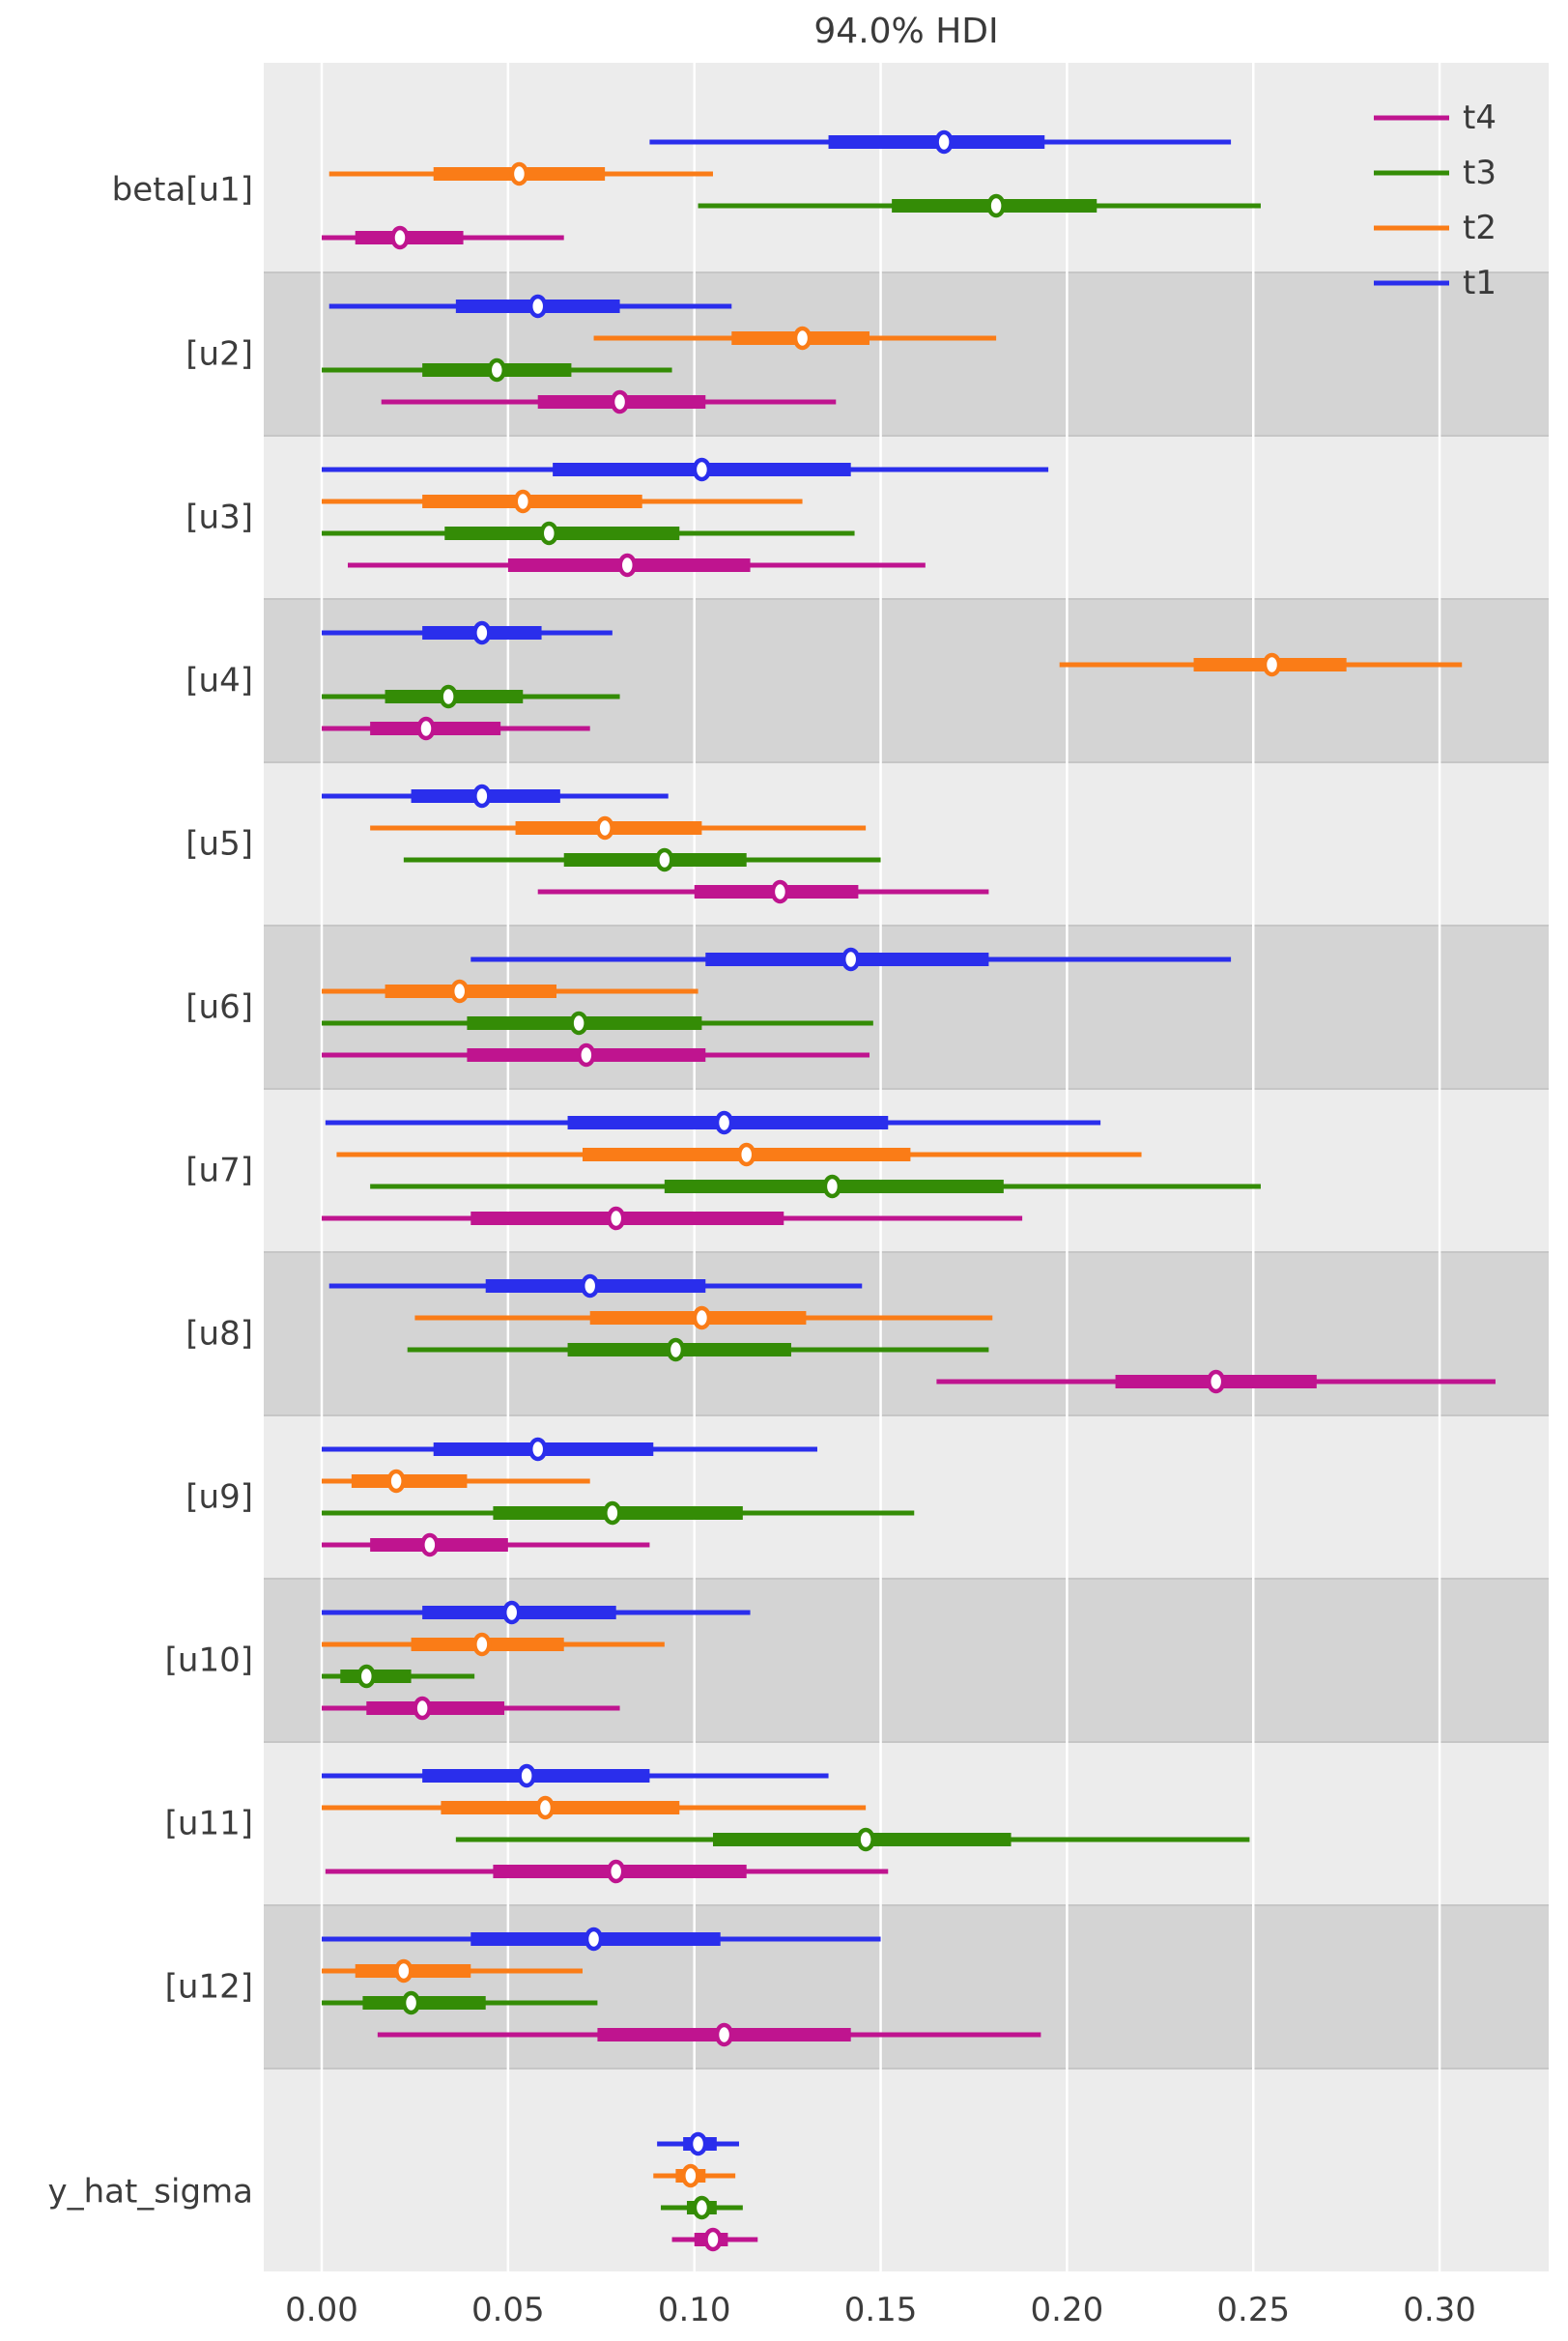 The image size is (1568, 2341). I want to click on median-marker-[u6]-t3, so click(578, 1023).